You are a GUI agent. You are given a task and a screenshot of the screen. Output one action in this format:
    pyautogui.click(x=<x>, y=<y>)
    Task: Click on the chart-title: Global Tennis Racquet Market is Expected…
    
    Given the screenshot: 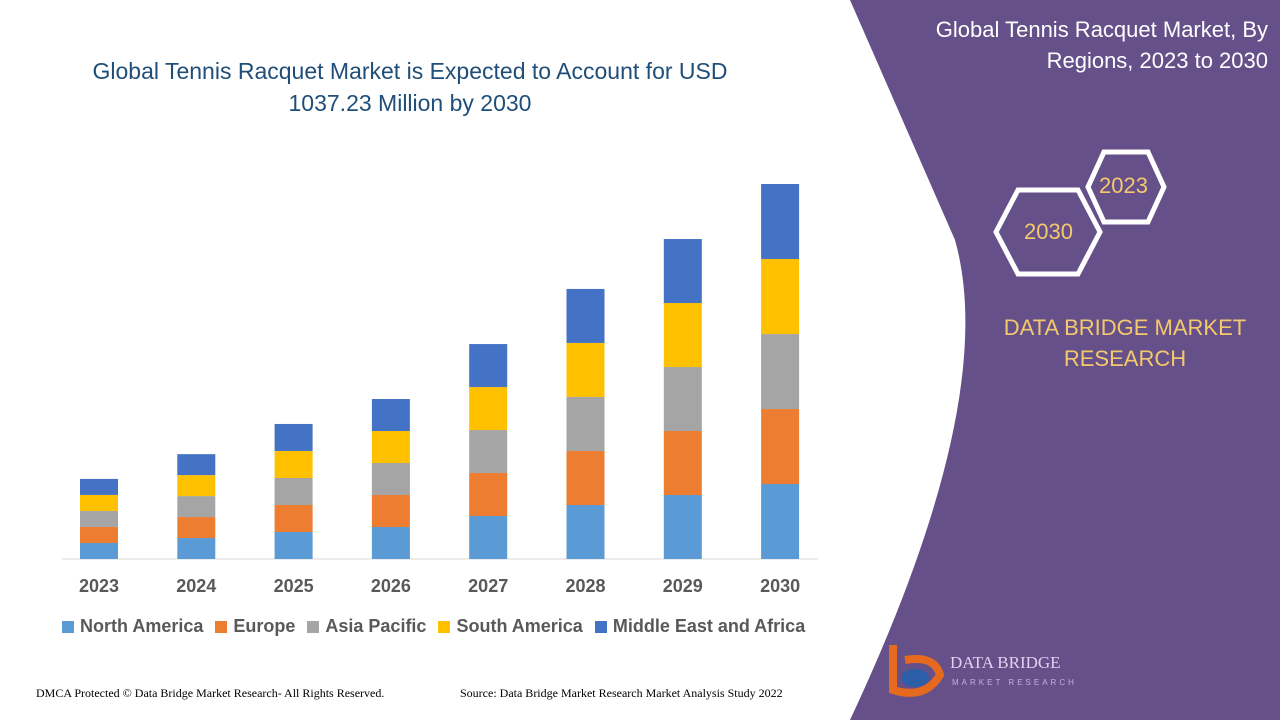 What is the action you would take?
    pyautogui.click(x=410, y=87)
    